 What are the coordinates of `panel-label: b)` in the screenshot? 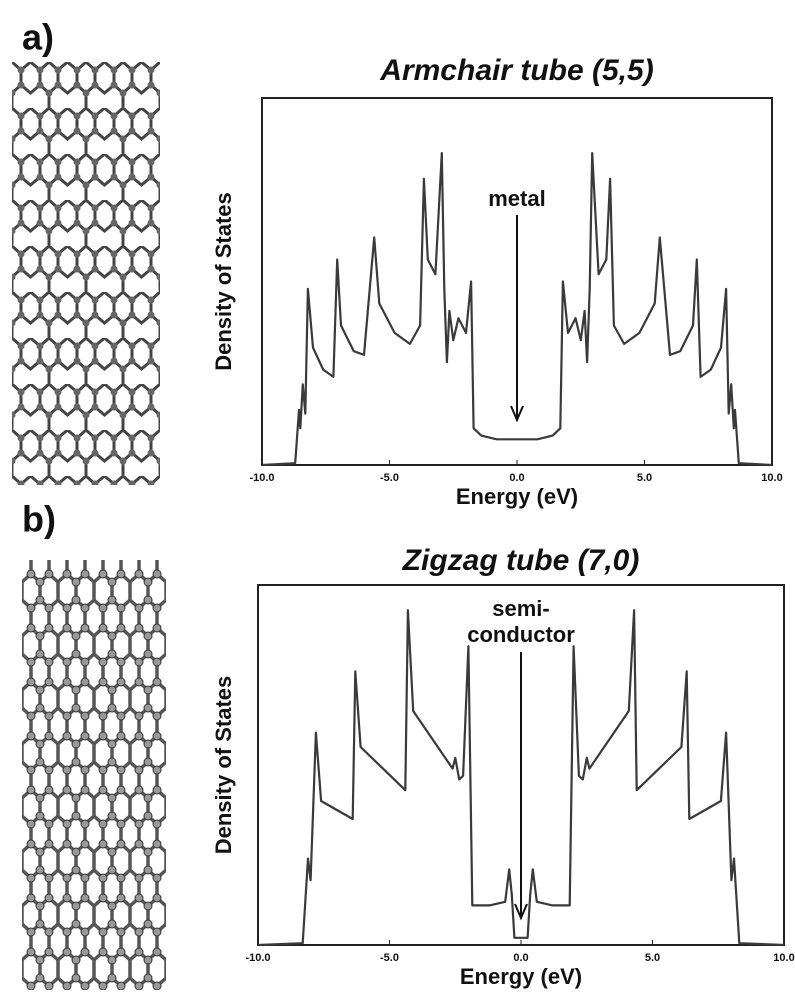 It's located at (39, 519).